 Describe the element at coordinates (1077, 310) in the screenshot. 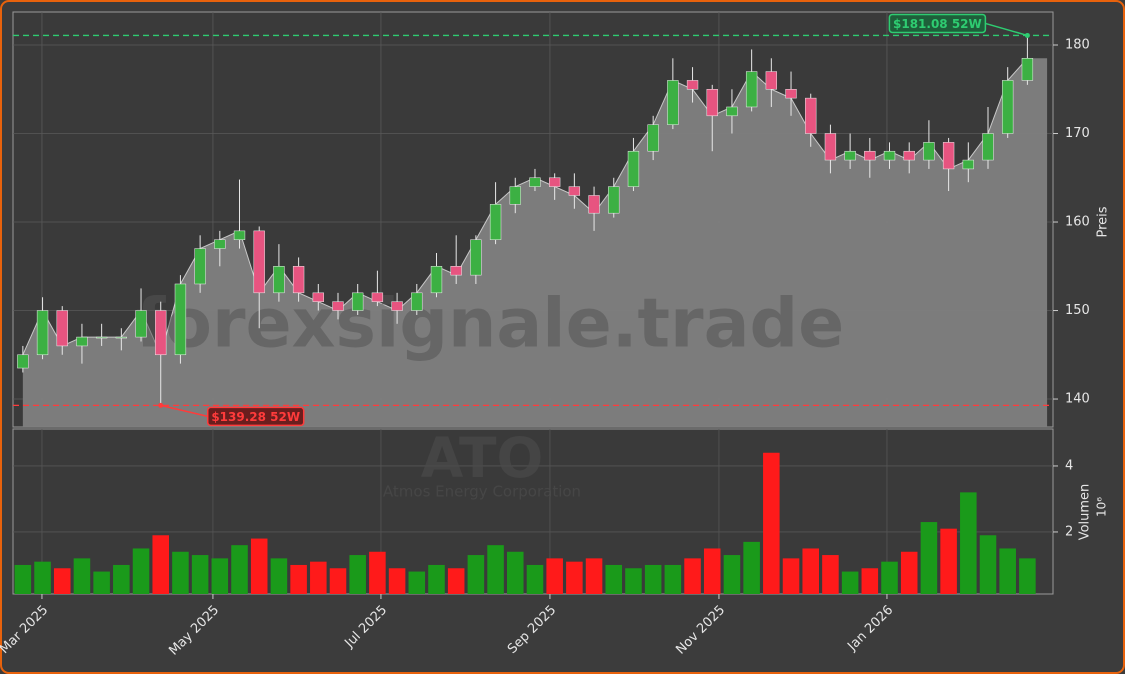

I see `y-tick-label: 150` at that location.